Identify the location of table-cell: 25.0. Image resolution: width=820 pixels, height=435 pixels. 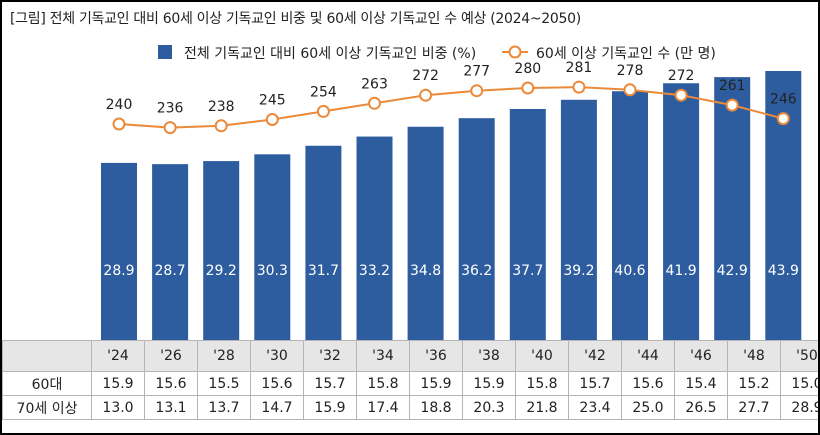
(648, 407).